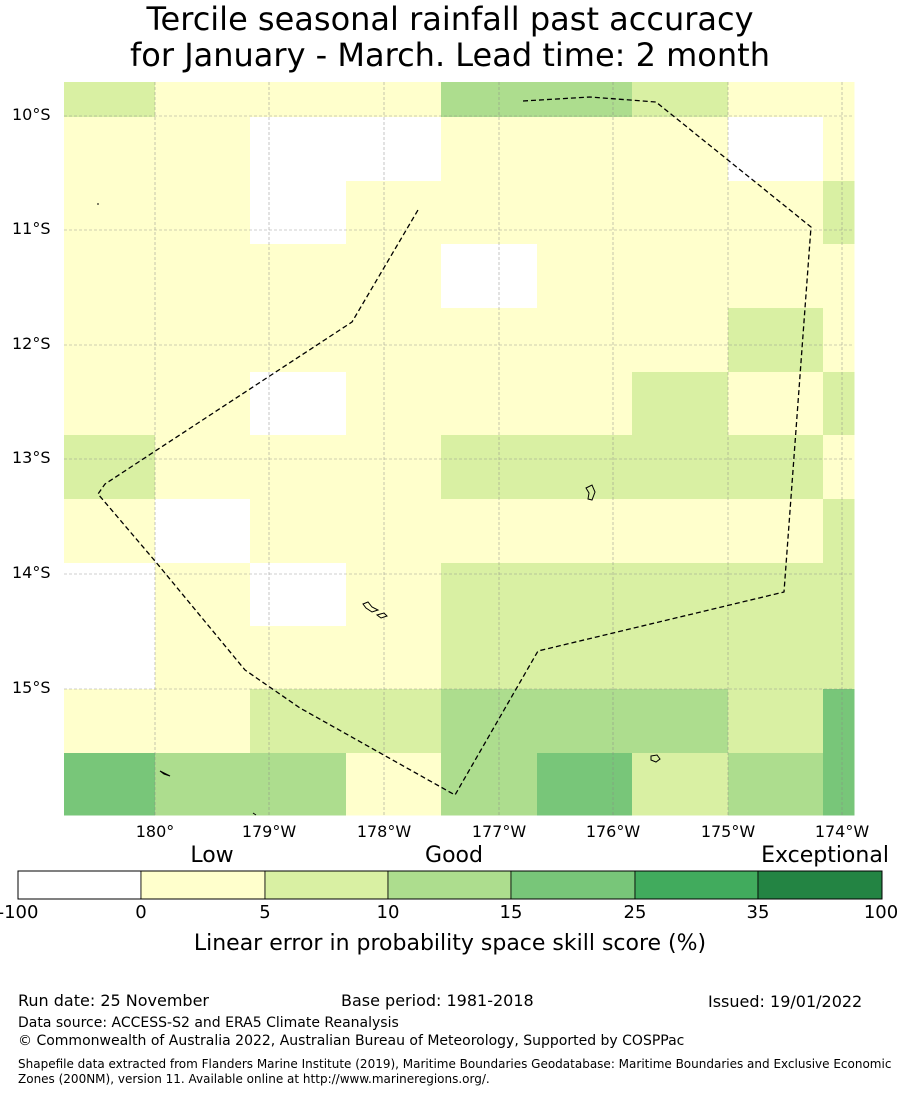 The width and height of the screenshot is (900, 1095). I want to click on lat-label: 10°S, so click(31, 114).